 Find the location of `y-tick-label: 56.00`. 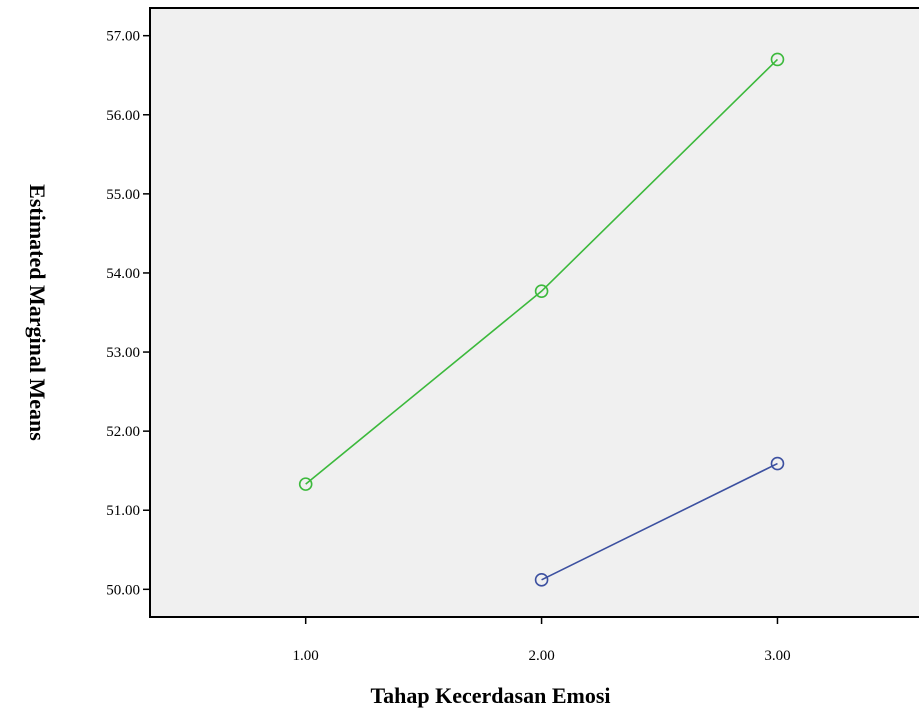

y-tick-label: 56.00 is located at coordinates (123, 116).